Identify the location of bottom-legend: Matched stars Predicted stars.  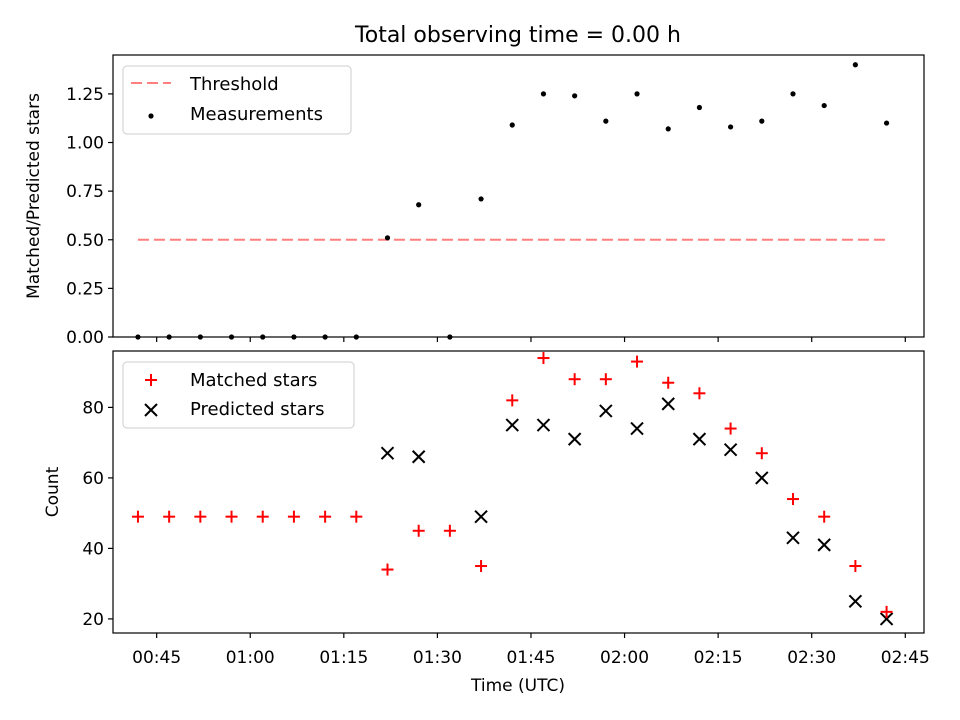
(238, 395).